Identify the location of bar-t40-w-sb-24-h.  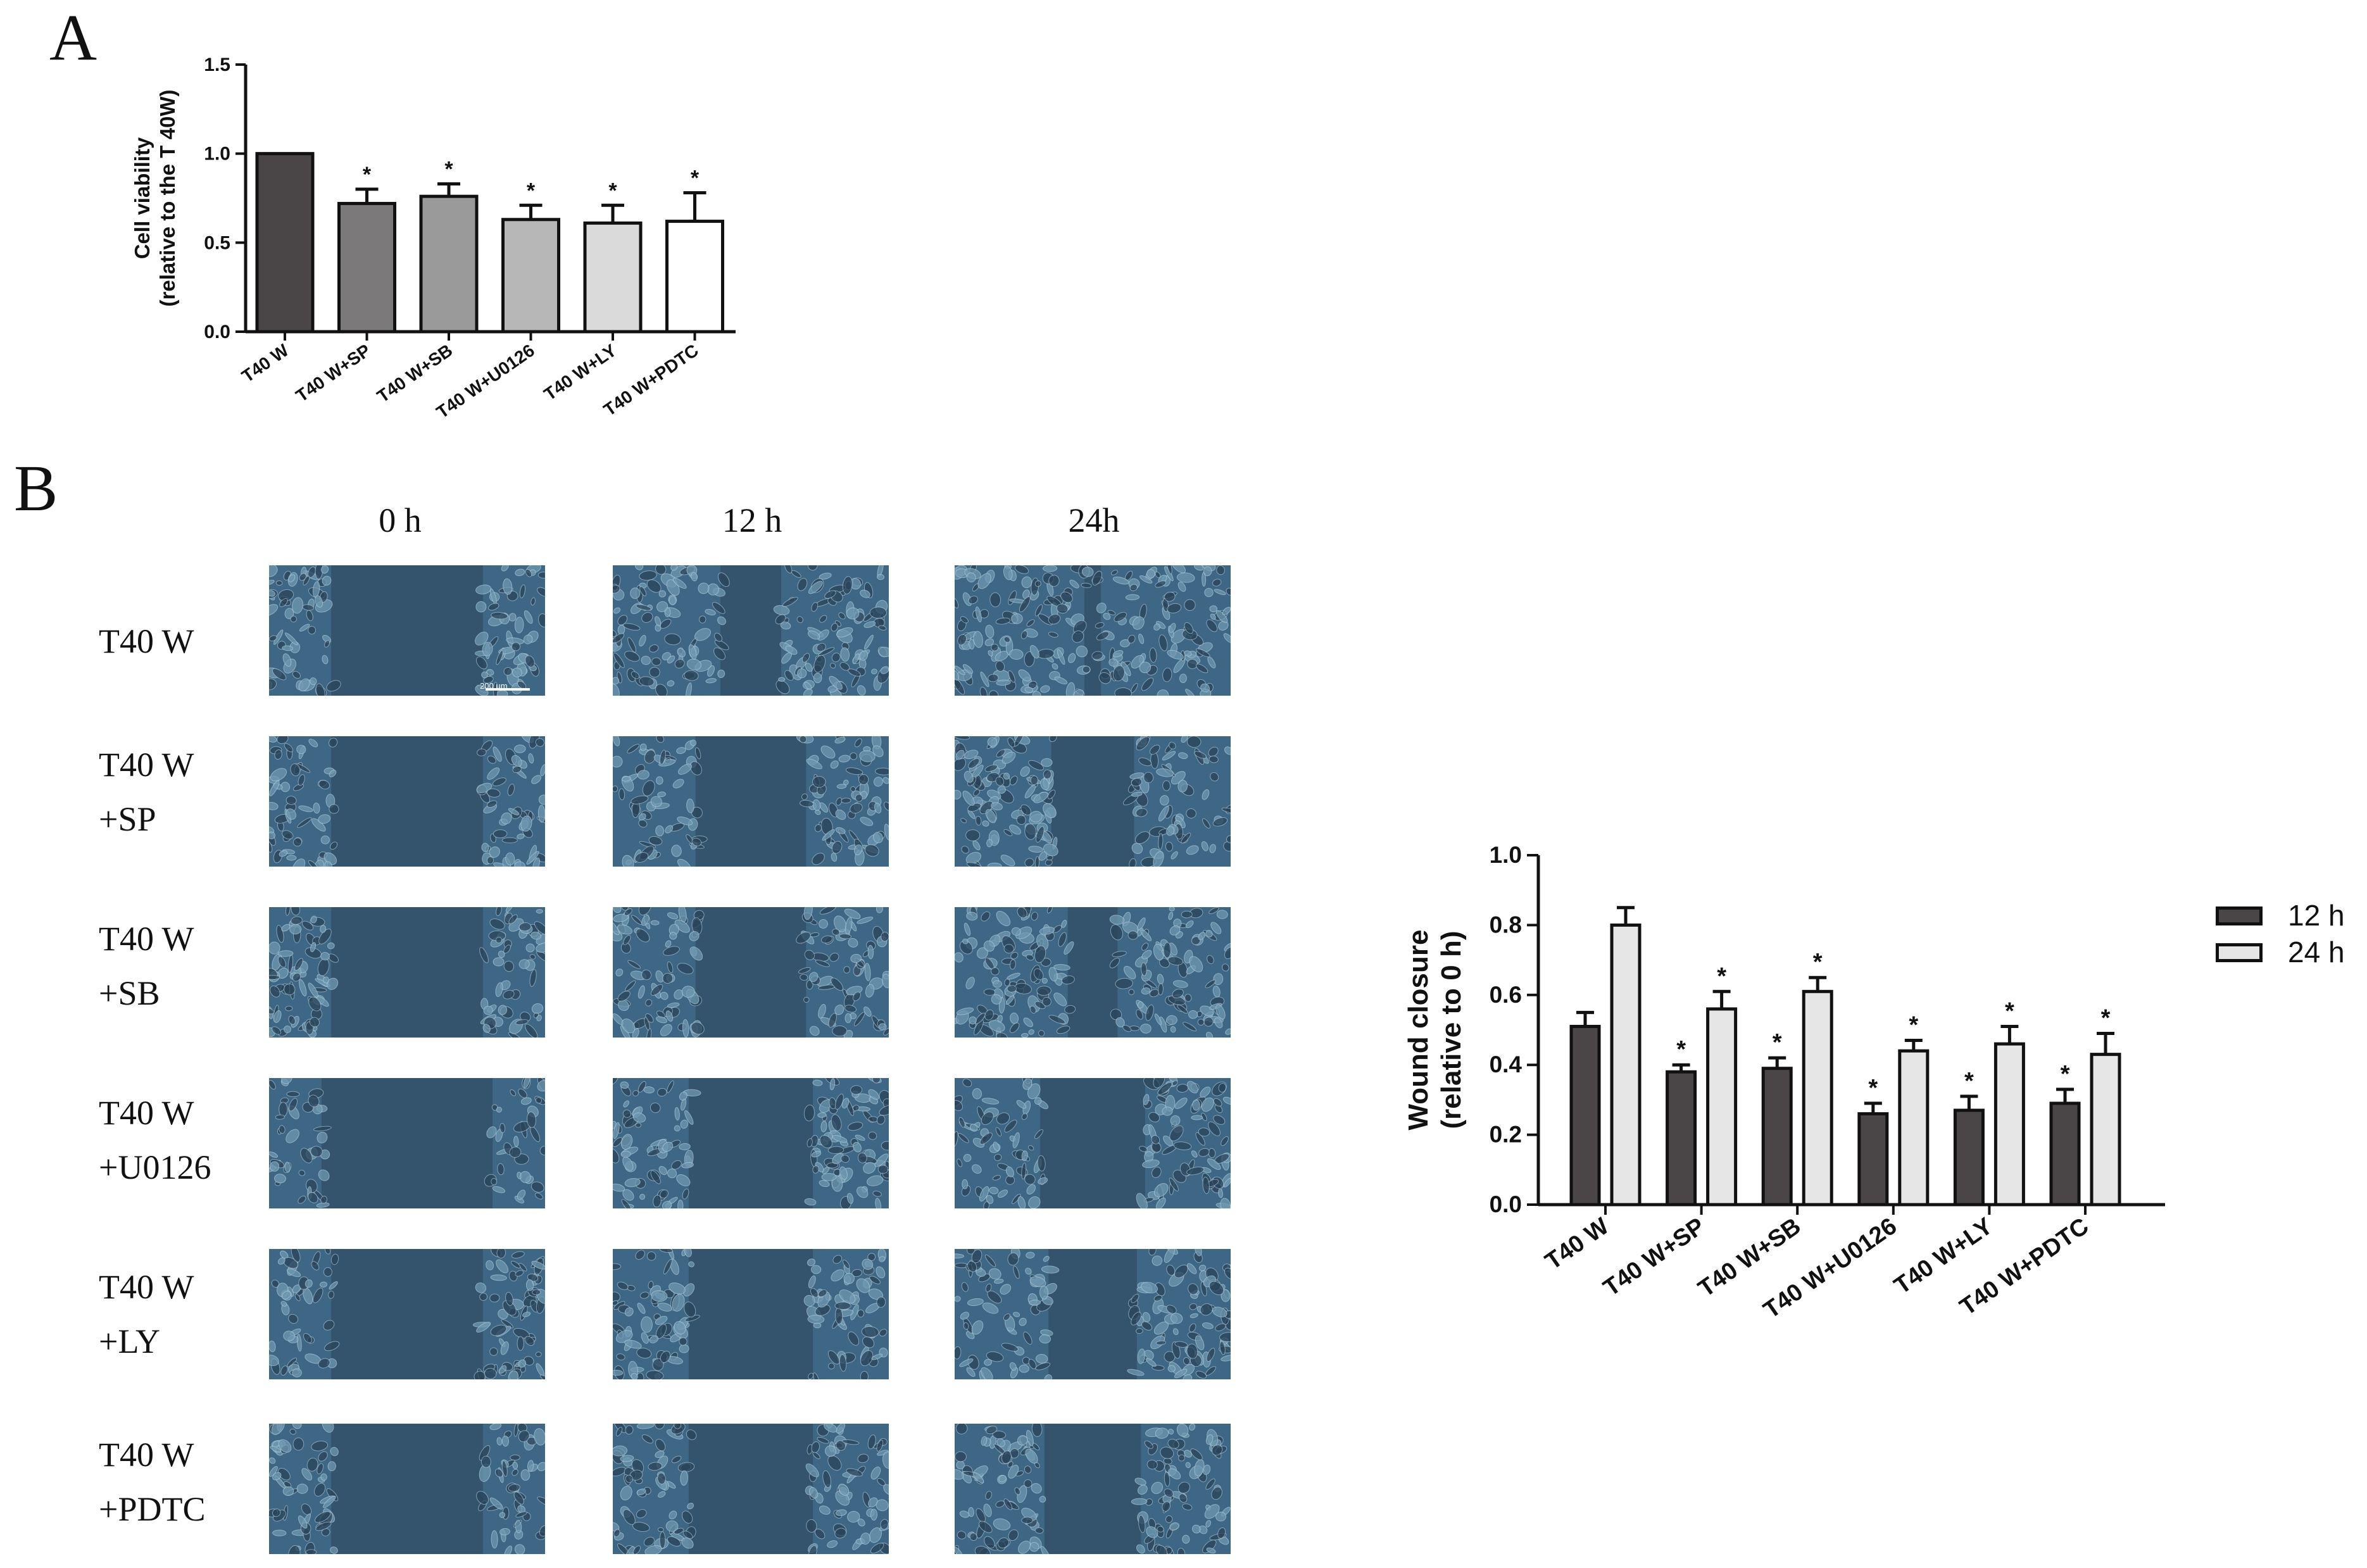
(1817, 1098).